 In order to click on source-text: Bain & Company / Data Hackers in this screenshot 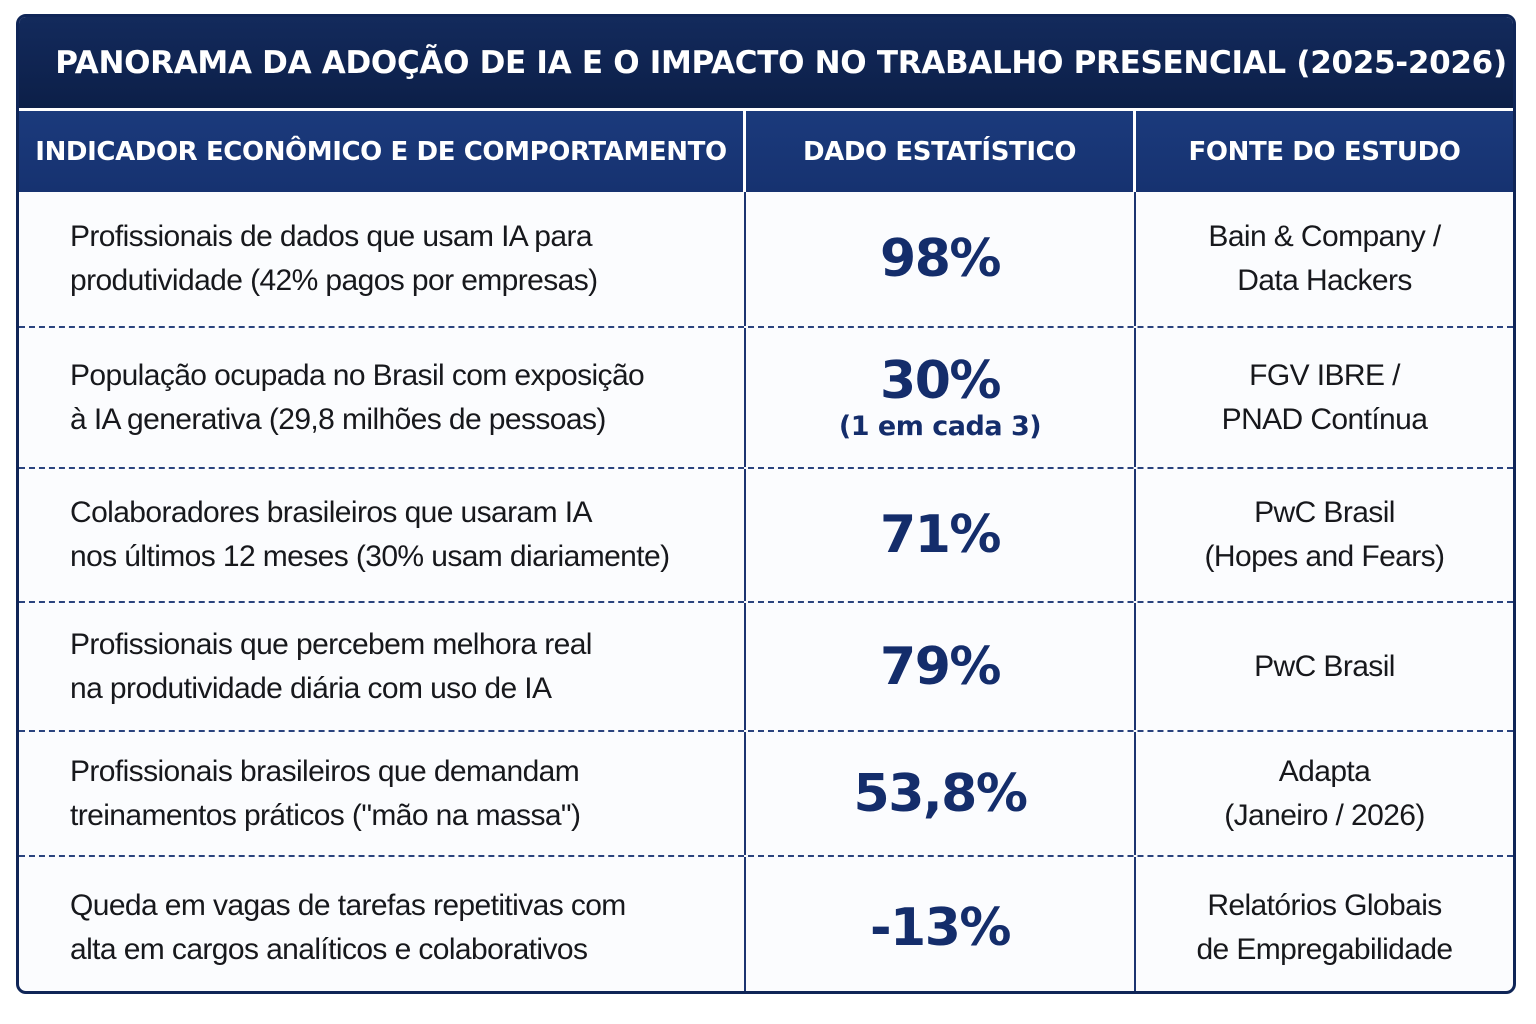, I will do `click(1324, 258)`.